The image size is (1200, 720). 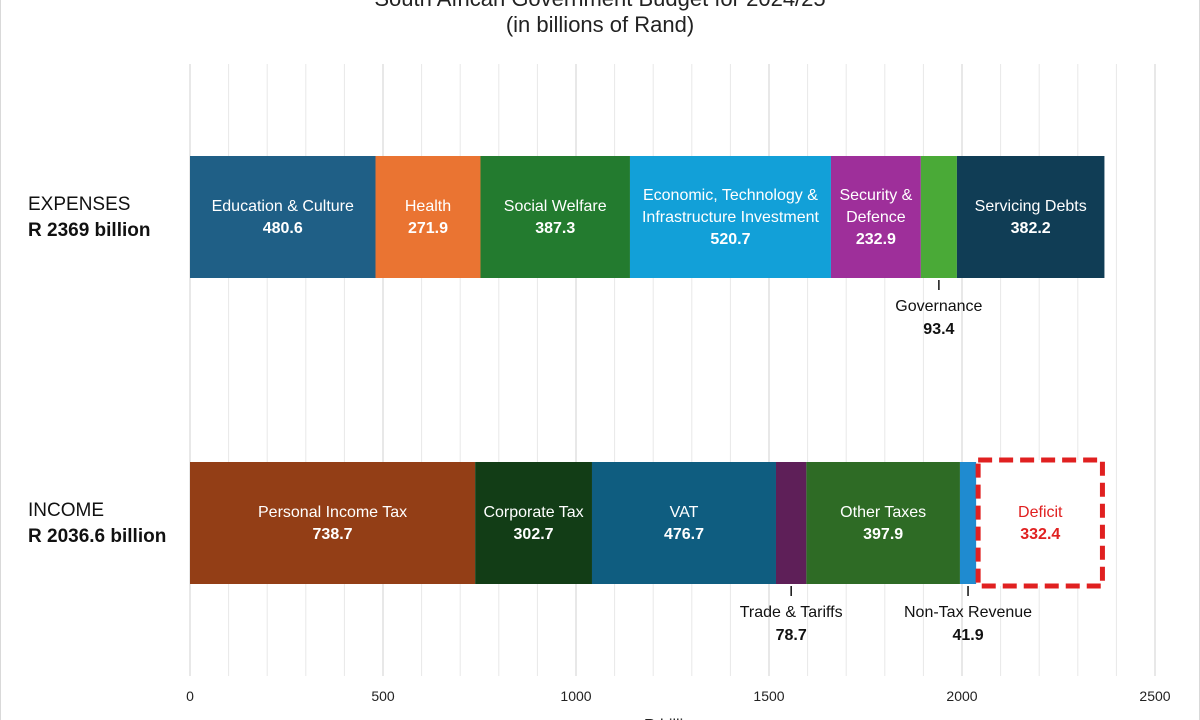 I want to click on bar-segment-education-culture, so click(x=283, y=217).